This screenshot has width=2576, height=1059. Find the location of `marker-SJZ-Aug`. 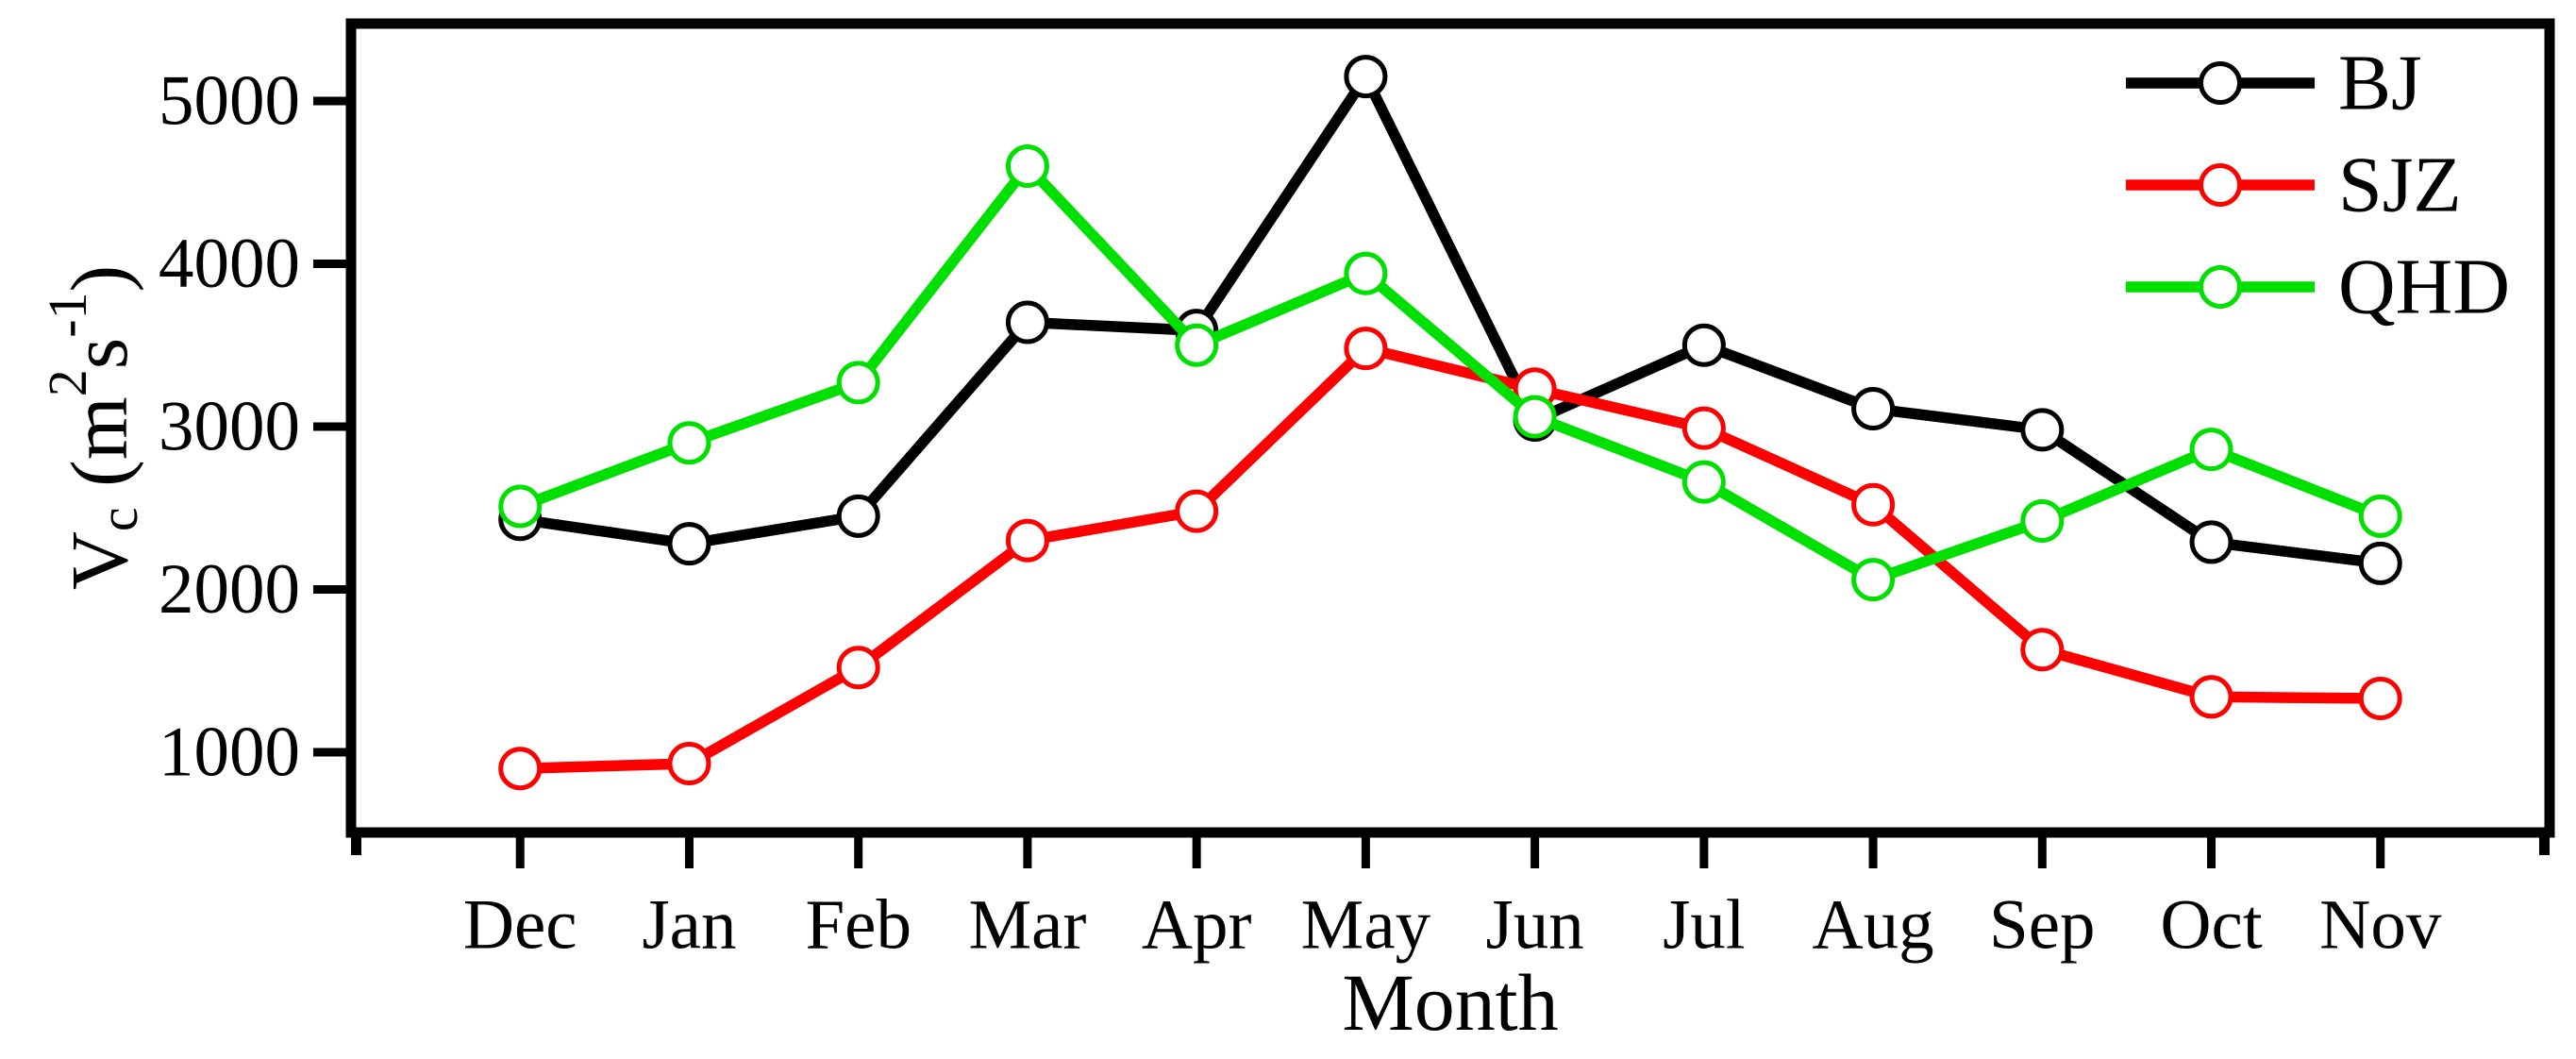

marker-SJZ-Aug is located at coordinates (1873, 504).